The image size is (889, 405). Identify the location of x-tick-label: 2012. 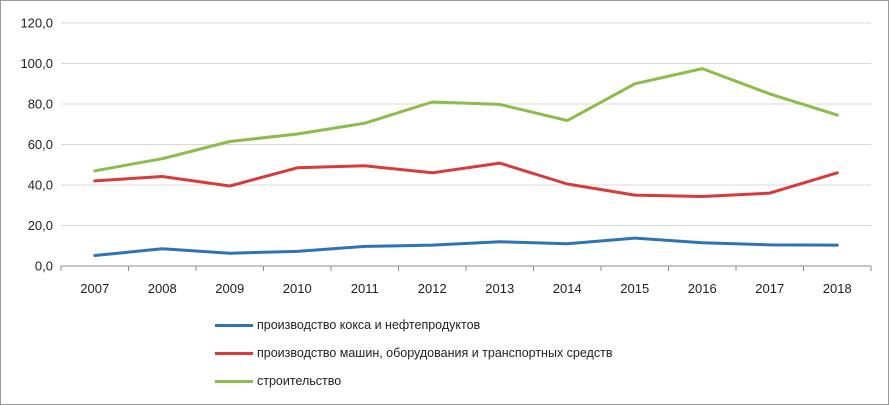
(432, 288).